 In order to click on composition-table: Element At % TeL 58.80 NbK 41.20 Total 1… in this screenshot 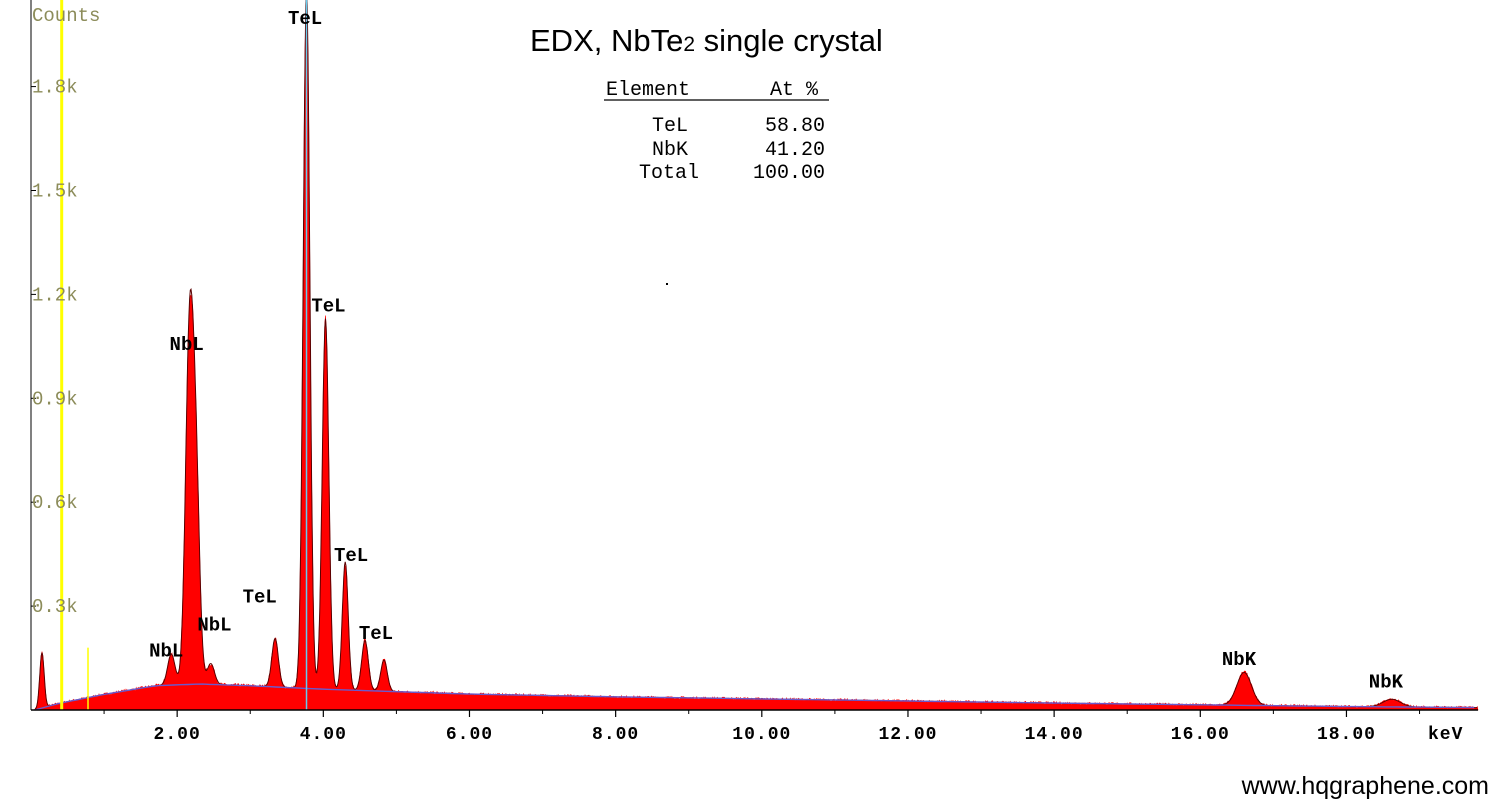, I will do `click(716, 132)`.